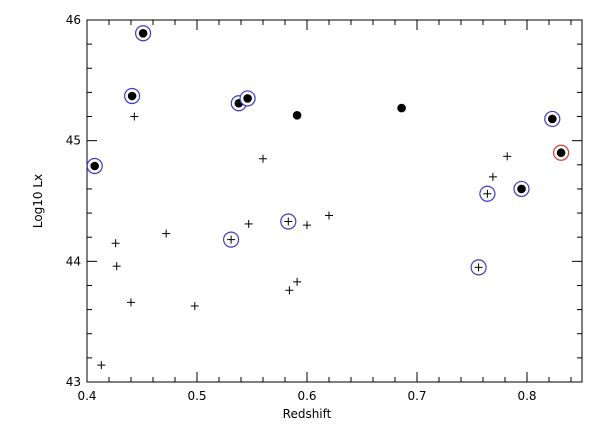 The image size is (600, 424). What do you see at coordinates (86, 396) in the screenshot?
I see `x-tick-label: 0.4` at bounding box center [86, 396].